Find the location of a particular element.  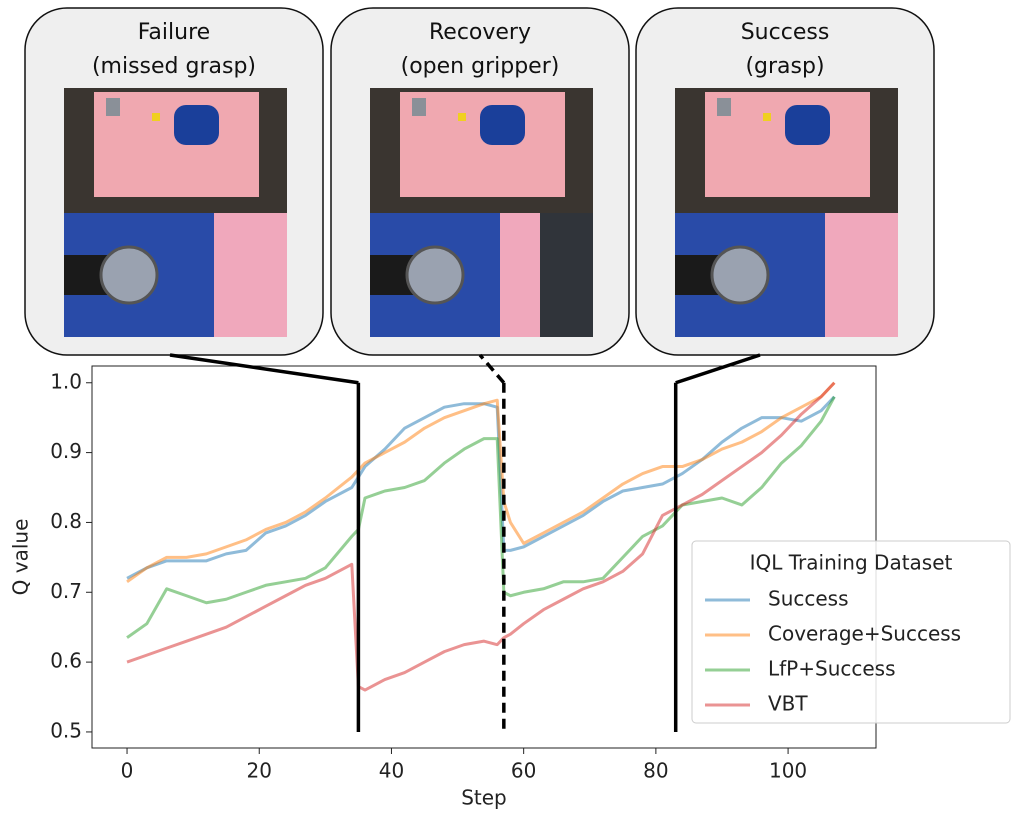

panel-subtitle: (open gripper) is located at coordinates (480, 66).